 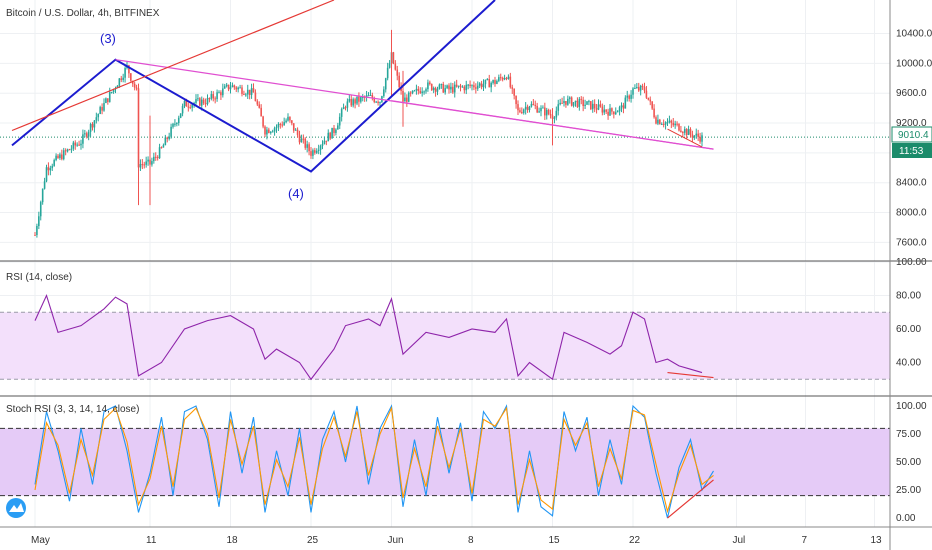 What do you see at coordinates (690, 499) in the screenshot?
I see `stoch-divergence-line` at bounding box center [690, 499].